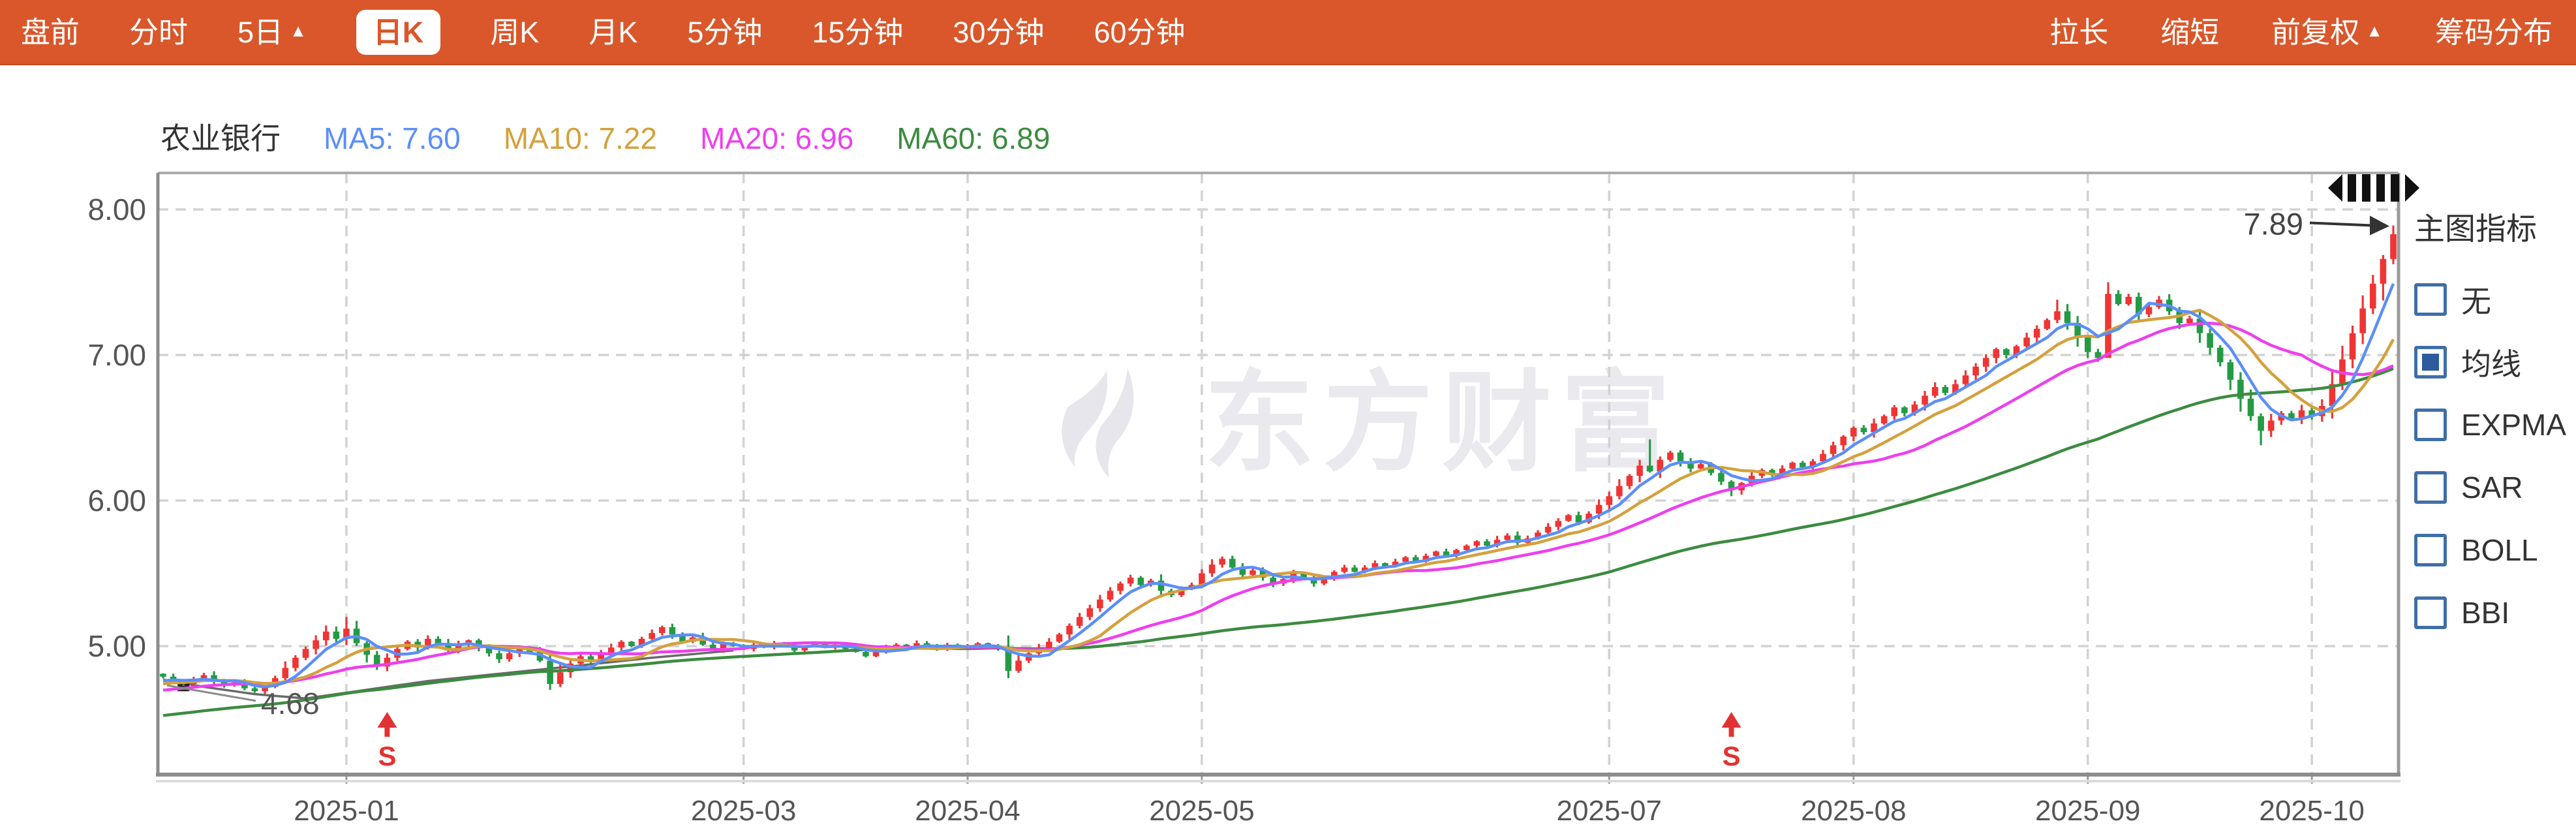 This screenshot has width=2576, height=834. I want to click on tab-5日: 5日 ▲, so click(272, 32).